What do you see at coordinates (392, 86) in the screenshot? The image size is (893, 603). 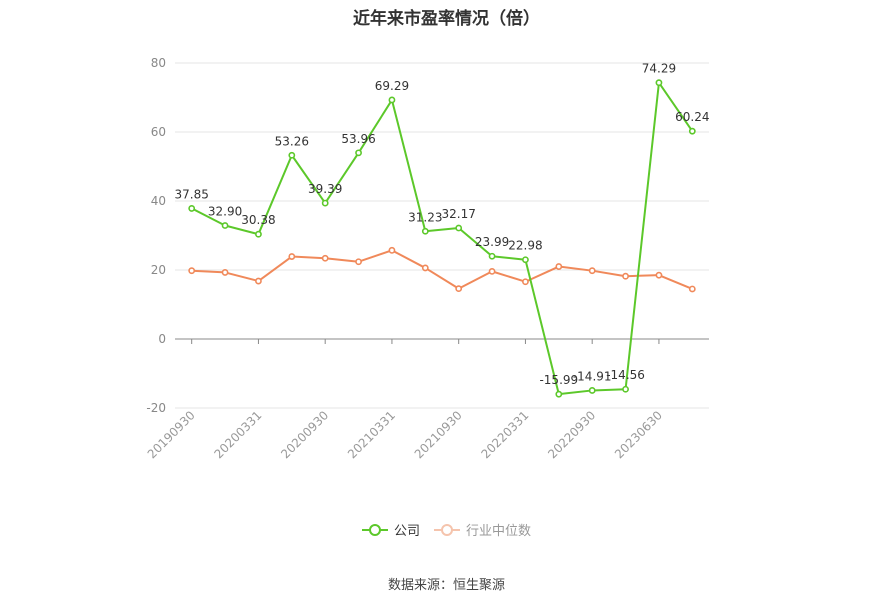 I see `data-label-company: 69.29` at bounding box center [392, 86].